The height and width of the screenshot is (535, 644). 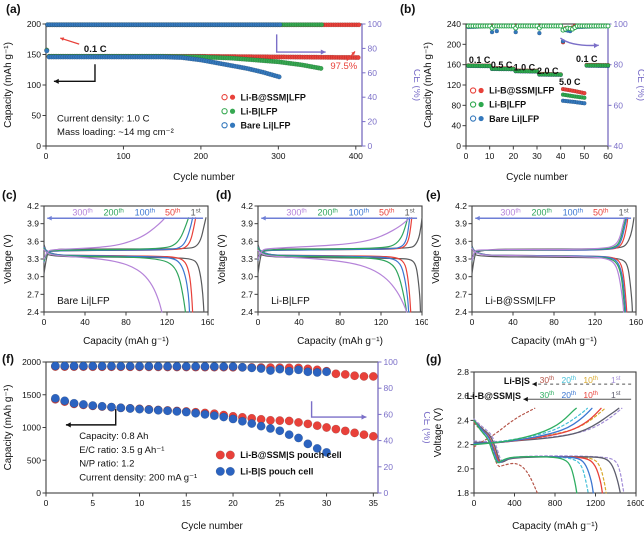 I want to click on y-tick-label: 80, so click(x=457, y=105).